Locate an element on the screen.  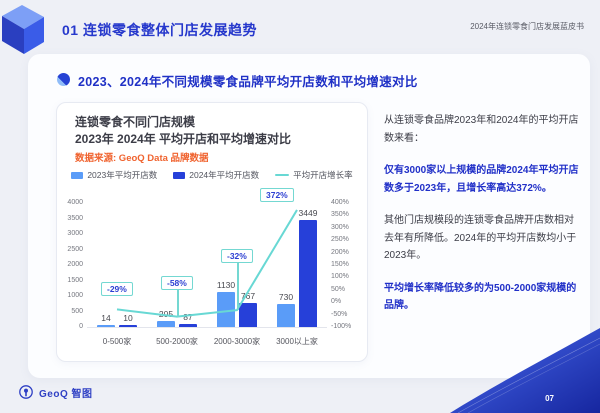
bar-value-label: 10 is located at coordinates (128, 318).